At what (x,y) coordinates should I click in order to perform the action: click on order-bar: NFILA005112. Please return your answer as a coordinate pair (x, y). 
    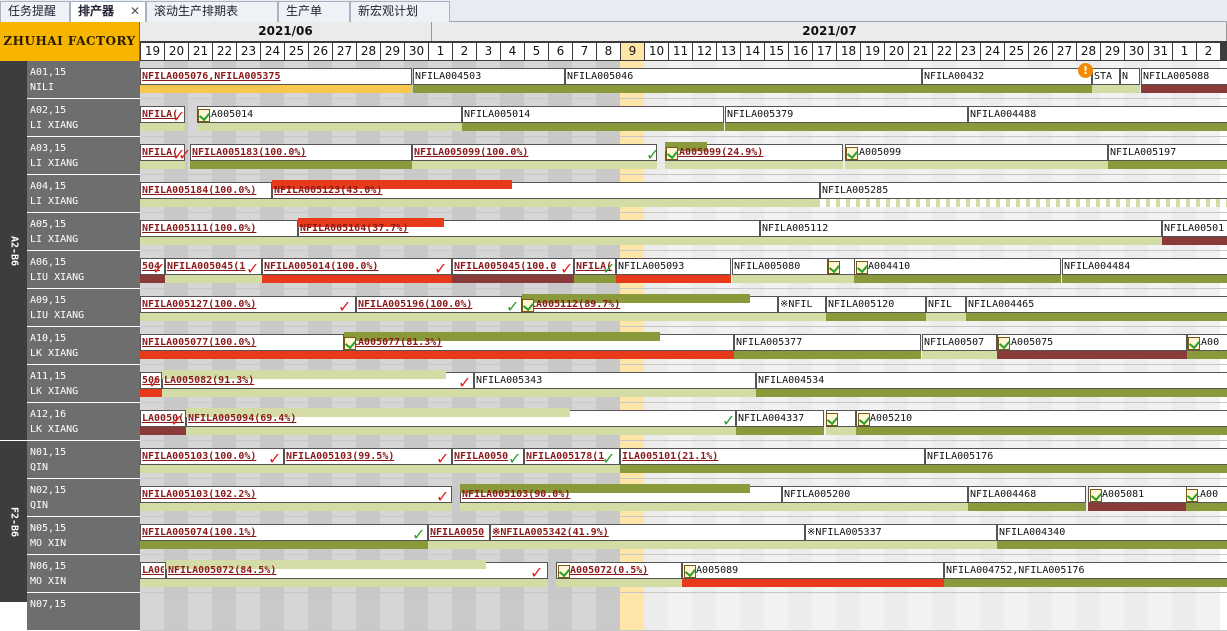
    Looking at the image, I should click on (961, 232).